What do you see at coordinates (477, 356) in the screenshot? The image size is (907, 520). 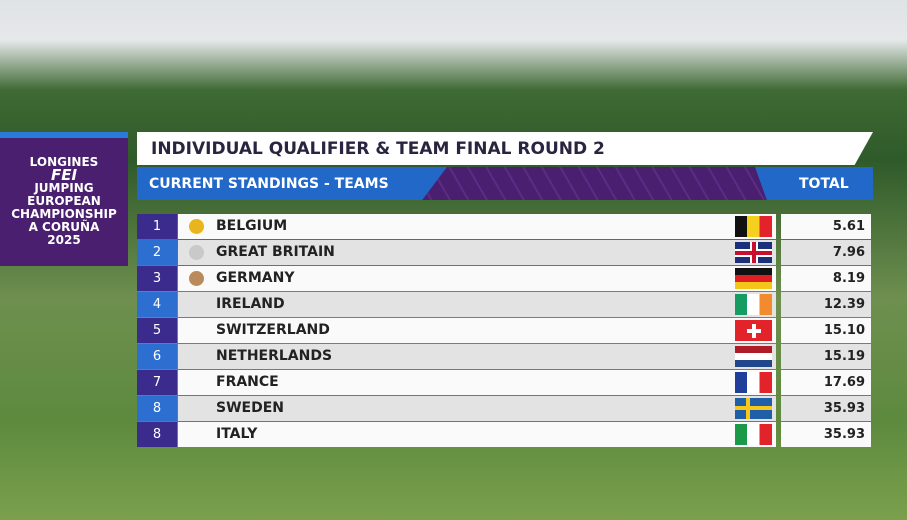 I see `team-name: NETHERLANDS` at bounding box center [477, 356].